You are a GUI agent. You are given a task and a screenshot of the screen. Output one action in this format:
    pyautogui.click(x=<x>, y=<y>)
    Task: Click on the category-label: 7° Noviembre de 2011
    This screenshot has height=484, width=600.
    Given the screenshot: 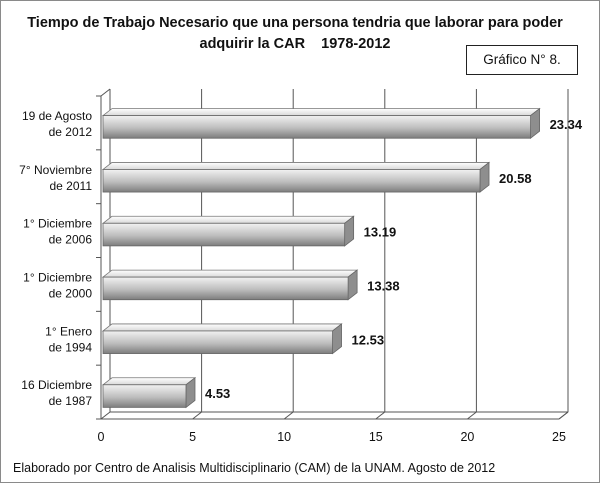 What is the action you would take?
    pyautogui.click(x=55, y=178)
    